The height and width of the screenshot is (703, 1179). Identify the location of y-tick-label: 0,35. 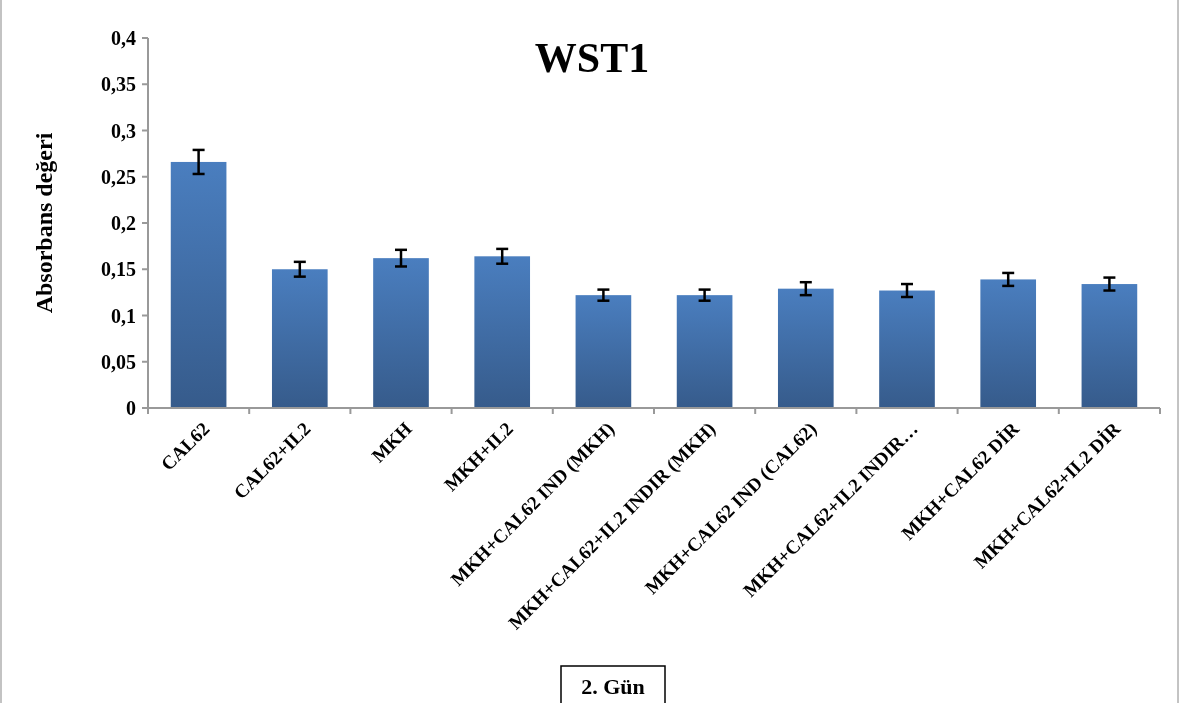
(118, 84).